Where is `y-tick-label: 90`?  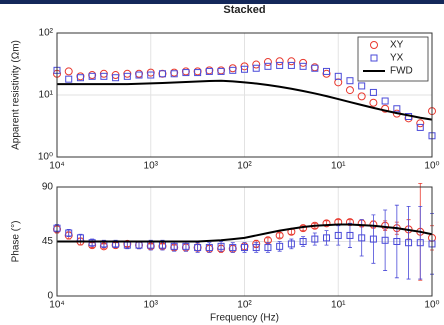 y-tick-label: 90 is located at coordinates (48, 187).